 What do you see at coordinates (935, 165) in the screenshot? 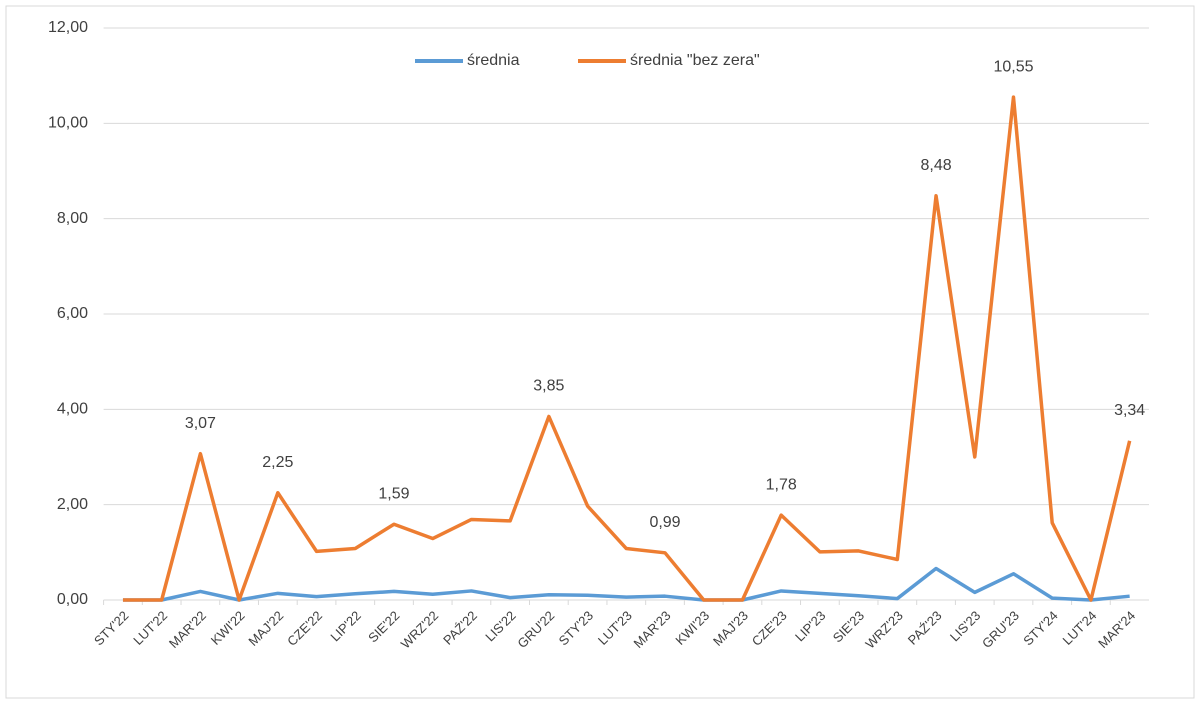
I see `data-label: 8,48` at bounding box center [935, 165].